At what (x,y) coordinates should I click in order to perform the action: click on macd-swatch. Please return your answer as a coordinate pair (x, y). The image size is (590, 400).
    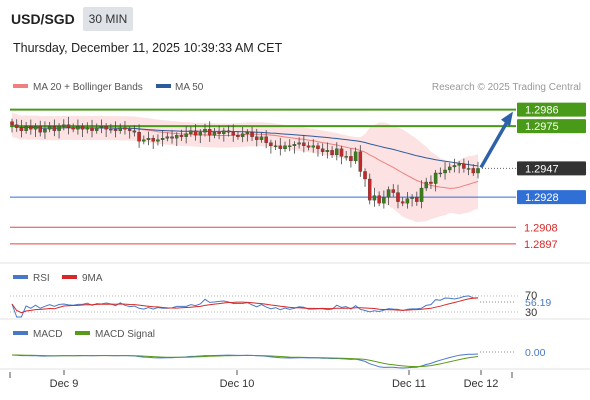
    Looking at the image, I should click on (20, 333).